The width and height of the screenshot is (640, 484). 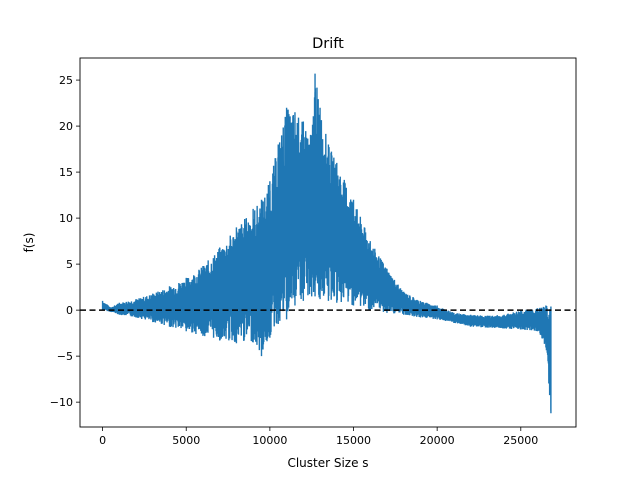 What do you see at coordinates (29, 243) in the screenshot?
I see `y-axis-label: f(s)` at bounding box center [29, 243].